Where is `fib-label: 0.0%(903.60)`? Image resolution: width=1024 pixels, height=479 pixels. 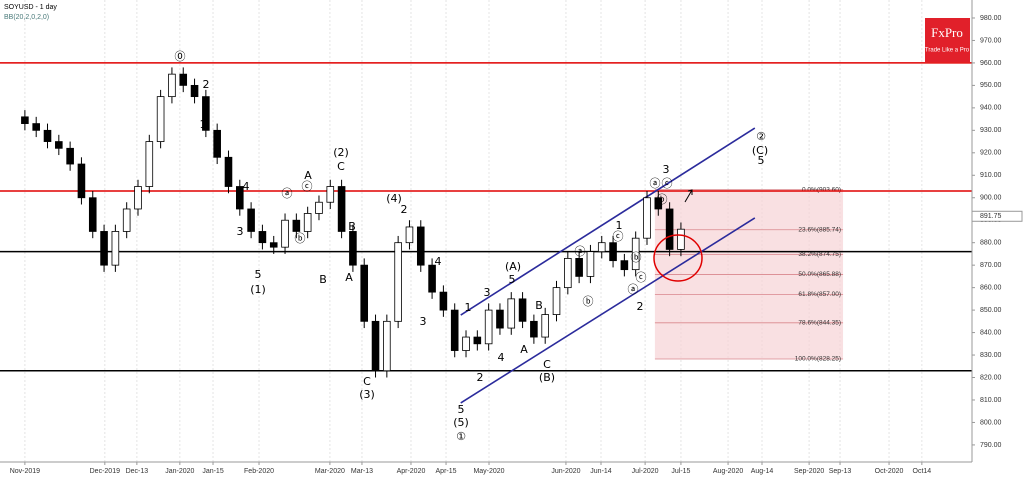 fib-label: 0.0%(903.60) is located at coordinates (821, 189).